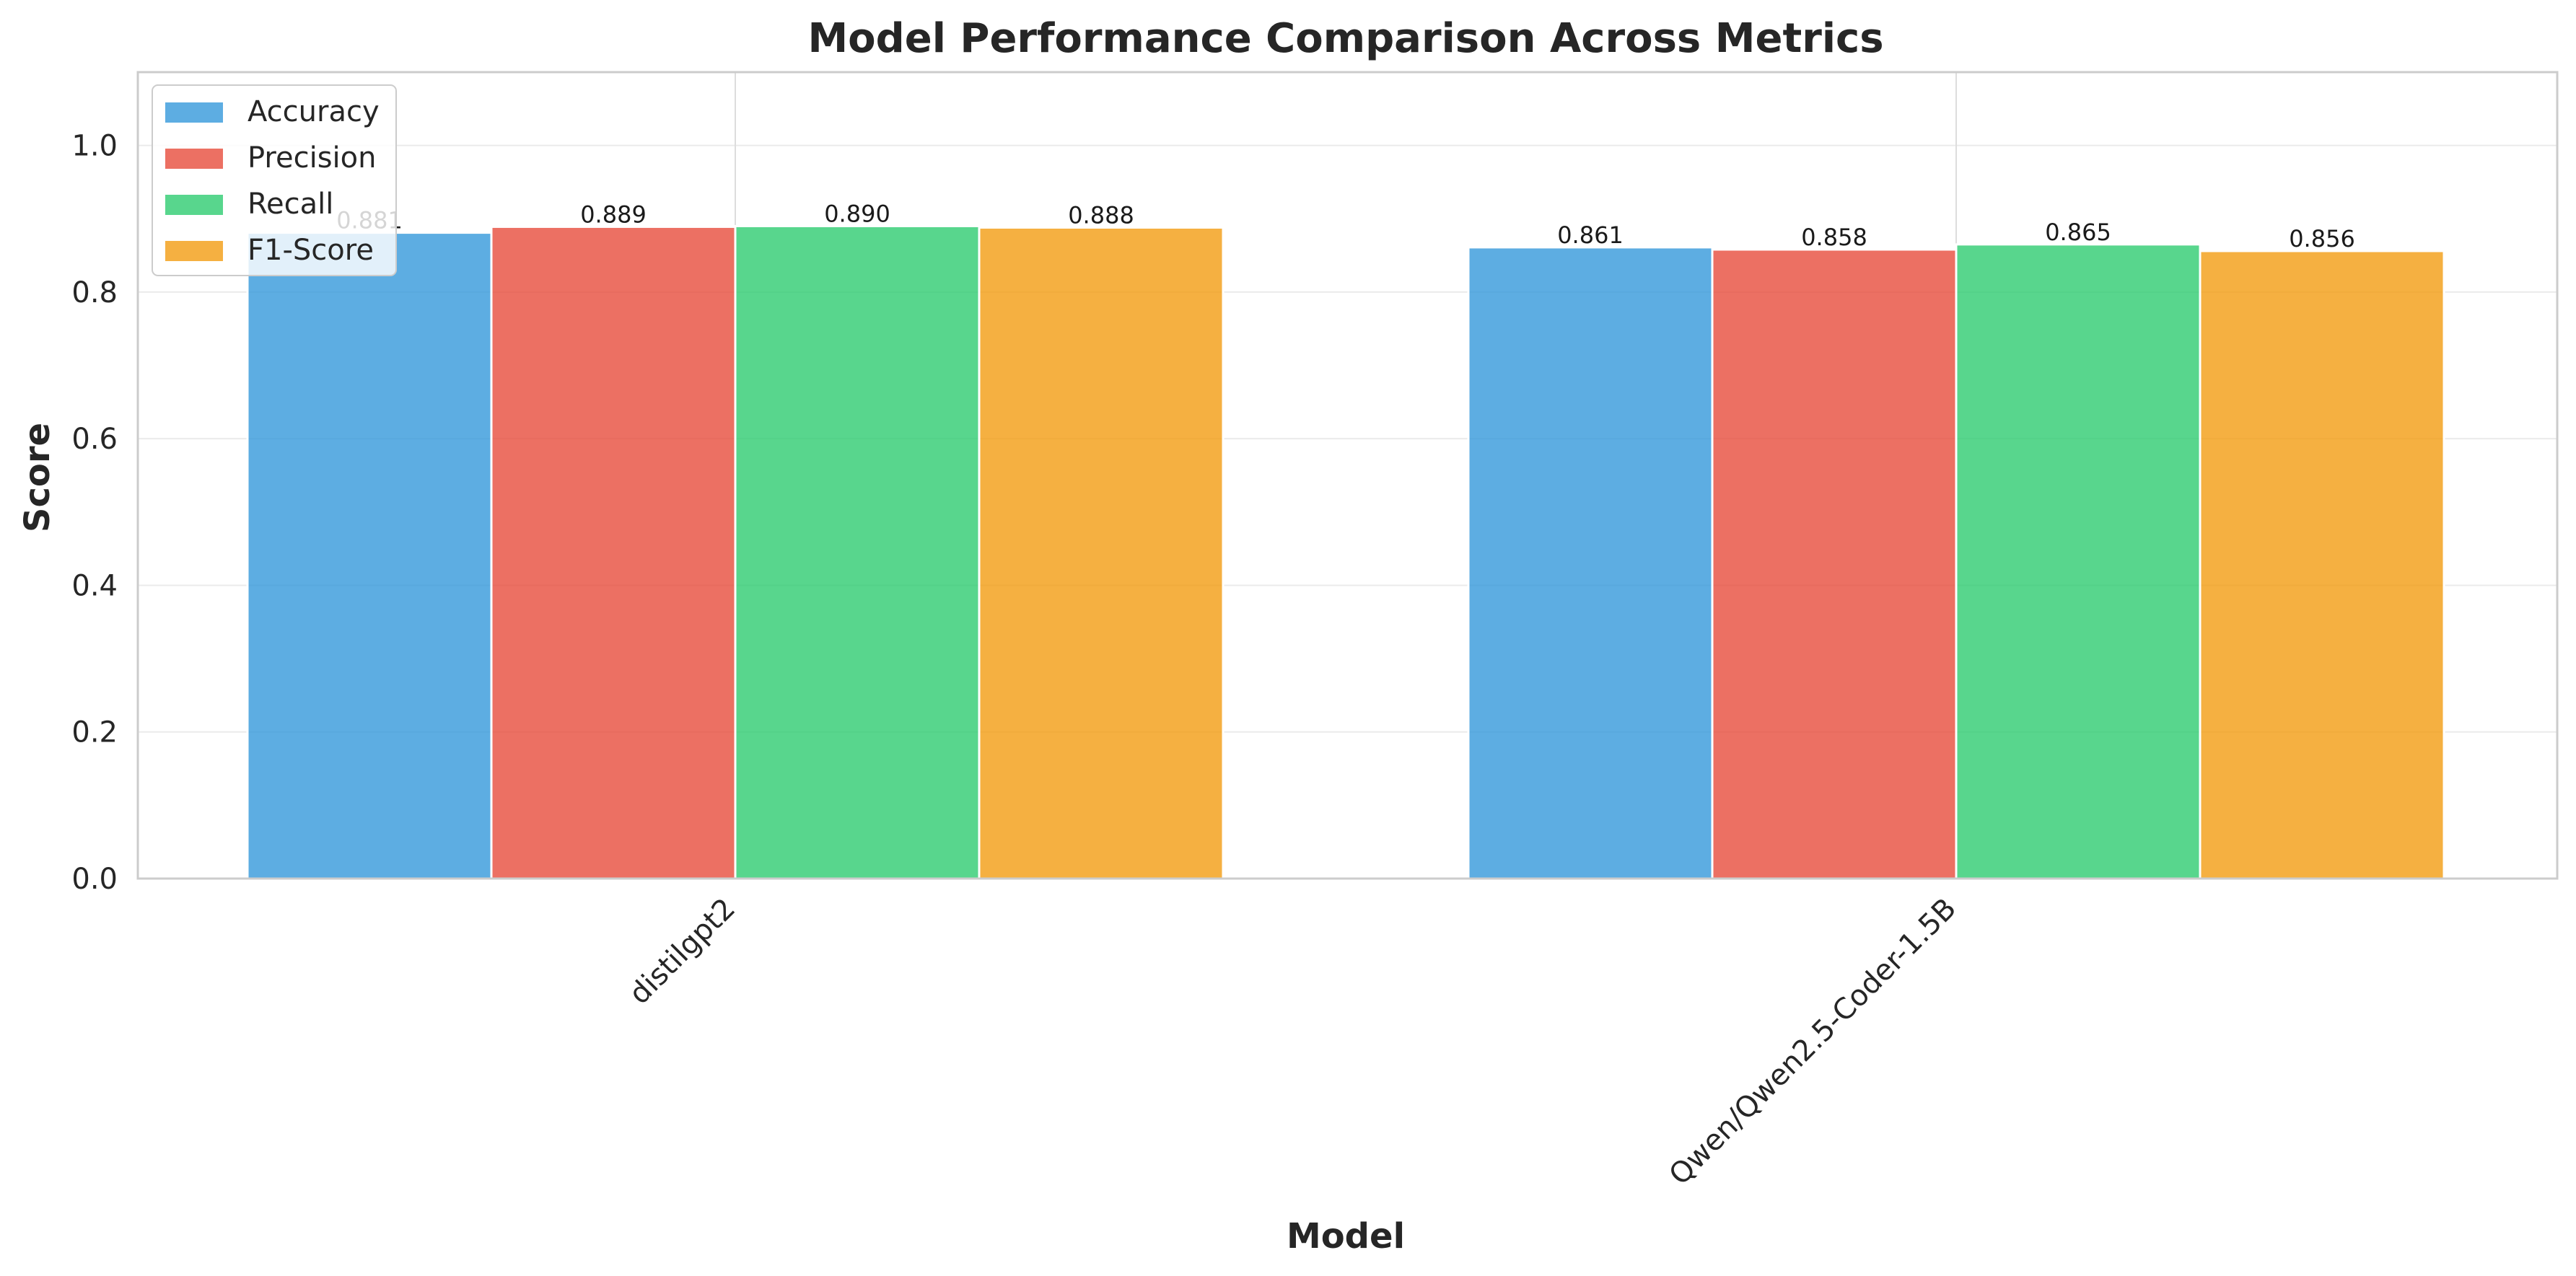  Describe the element at coordinates (1834, 238) in the screenshot. I see `bar-value-label: 0.858` at that location.